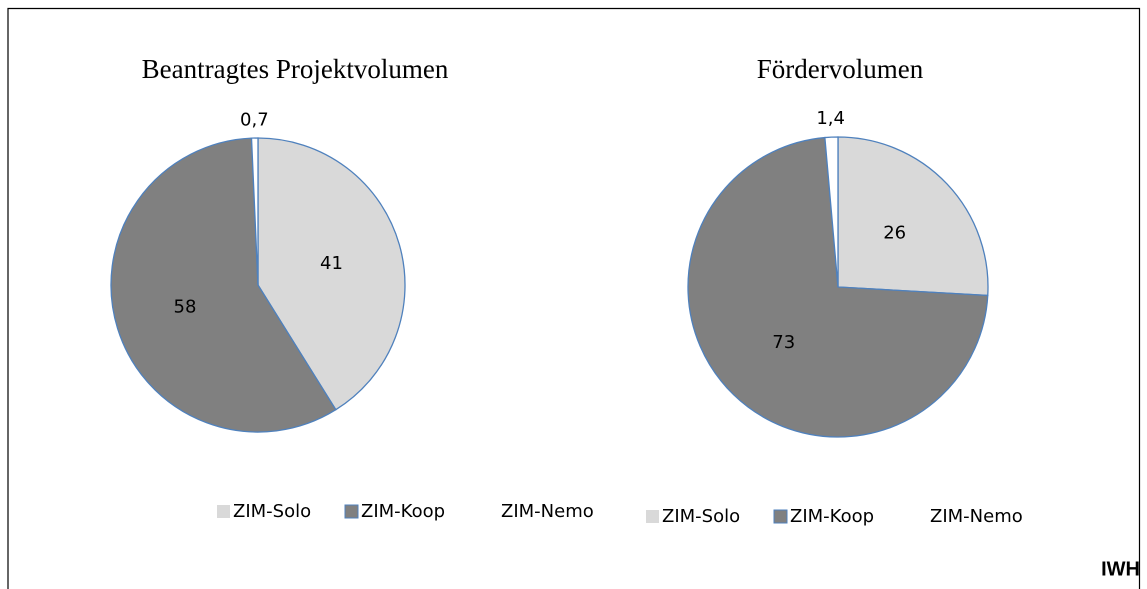 The height and width of the screenshot is (589, 1147). What do you see at coordinates (185, 307) in the screenshot?
I see `data-label: 58` at bounding box center [185, 307].